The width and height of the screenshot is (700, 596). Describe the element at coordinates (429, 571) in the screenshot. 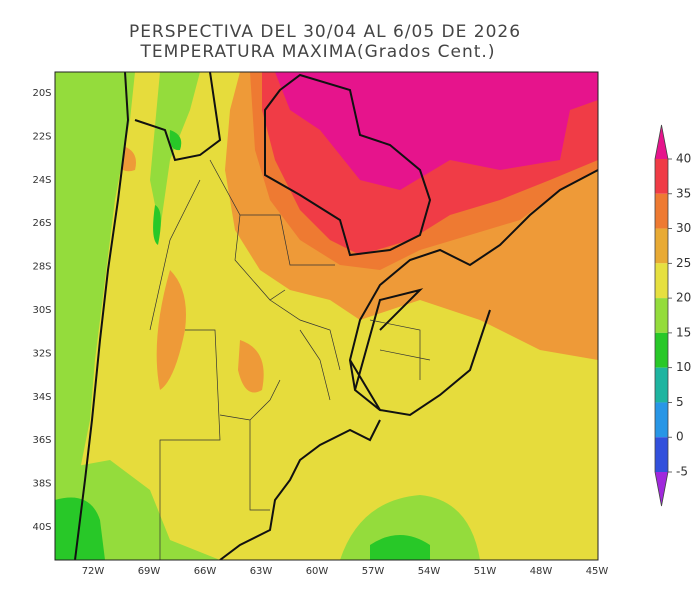

I see `lon-label: 54W` at that location.